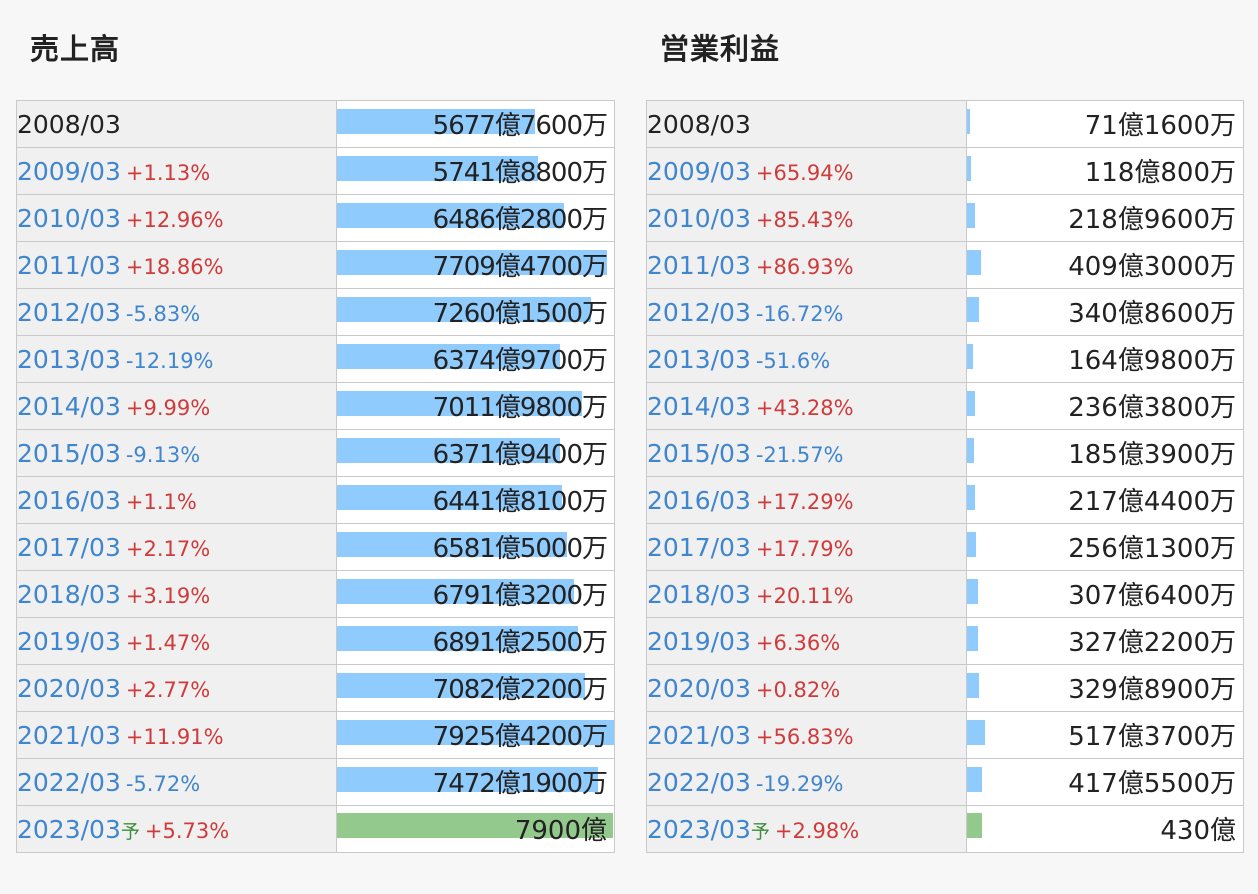 The image size is (1258, 894). Describe the element at coordinates (475, 218) in the screenshot. I see `bar-cell: 6486億2800万` at that location.